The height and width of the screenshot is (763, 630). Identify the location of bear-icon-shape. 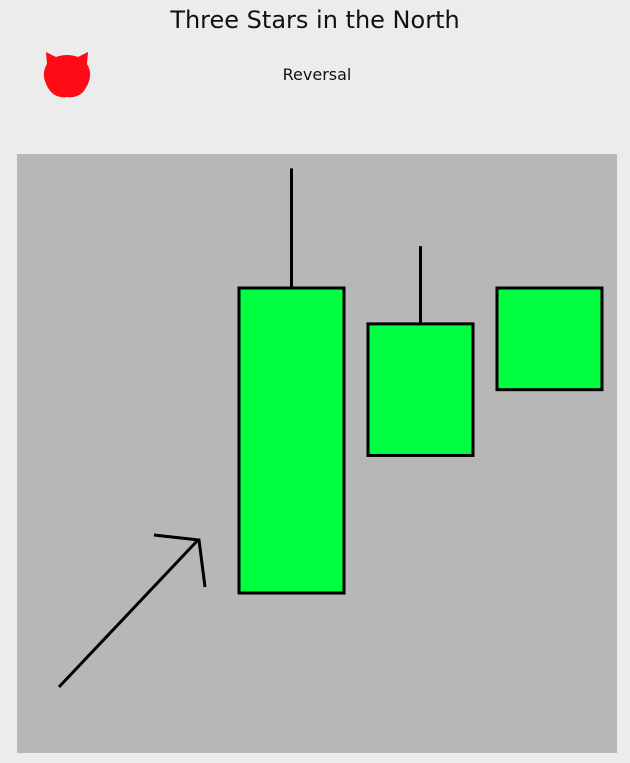
(67, 75).